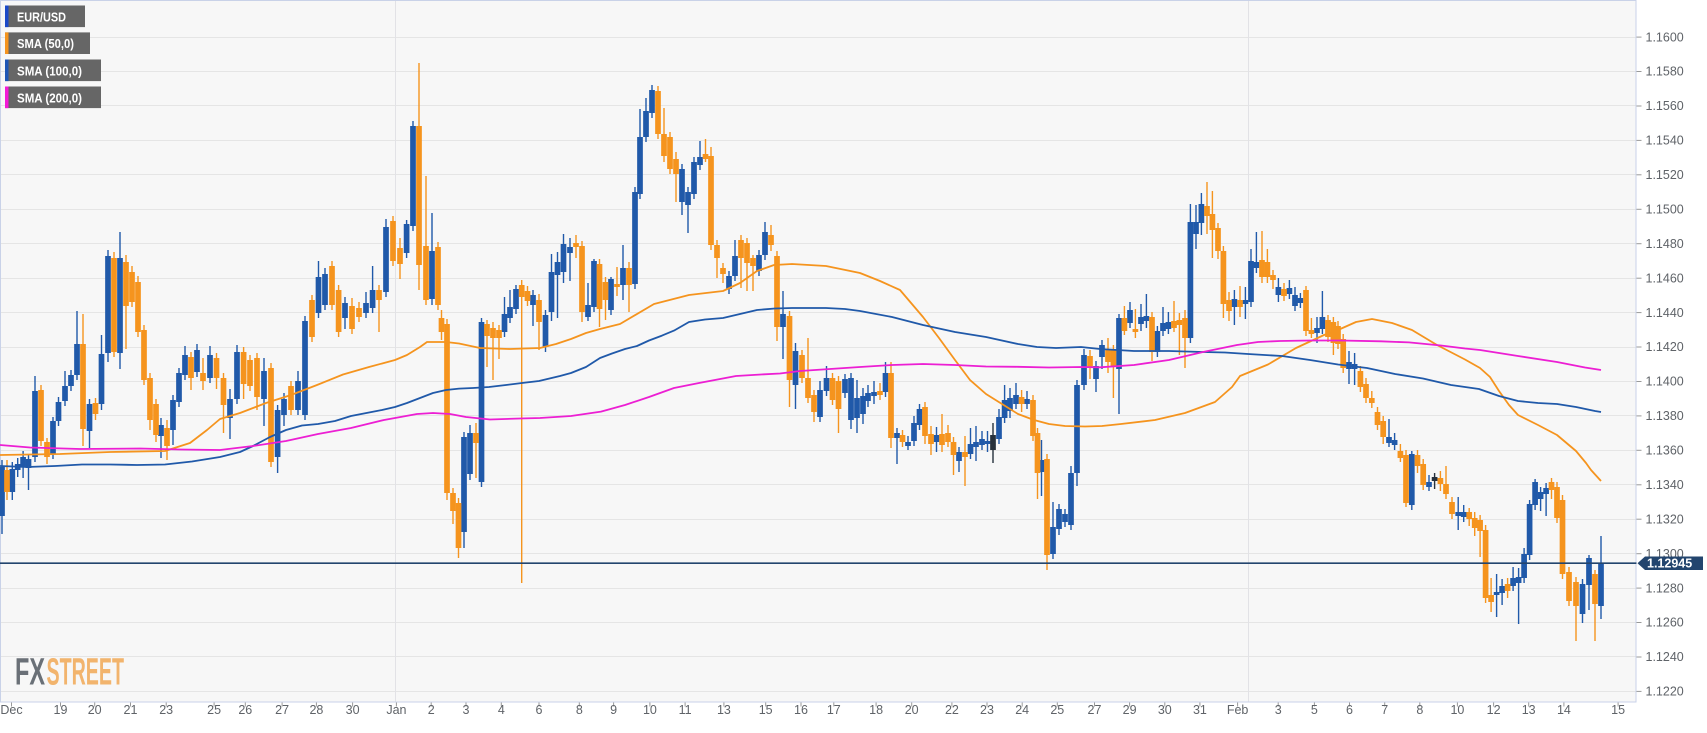 The image size is (1707, 733). I want to click on svg-text: 26, so click(245, 710).